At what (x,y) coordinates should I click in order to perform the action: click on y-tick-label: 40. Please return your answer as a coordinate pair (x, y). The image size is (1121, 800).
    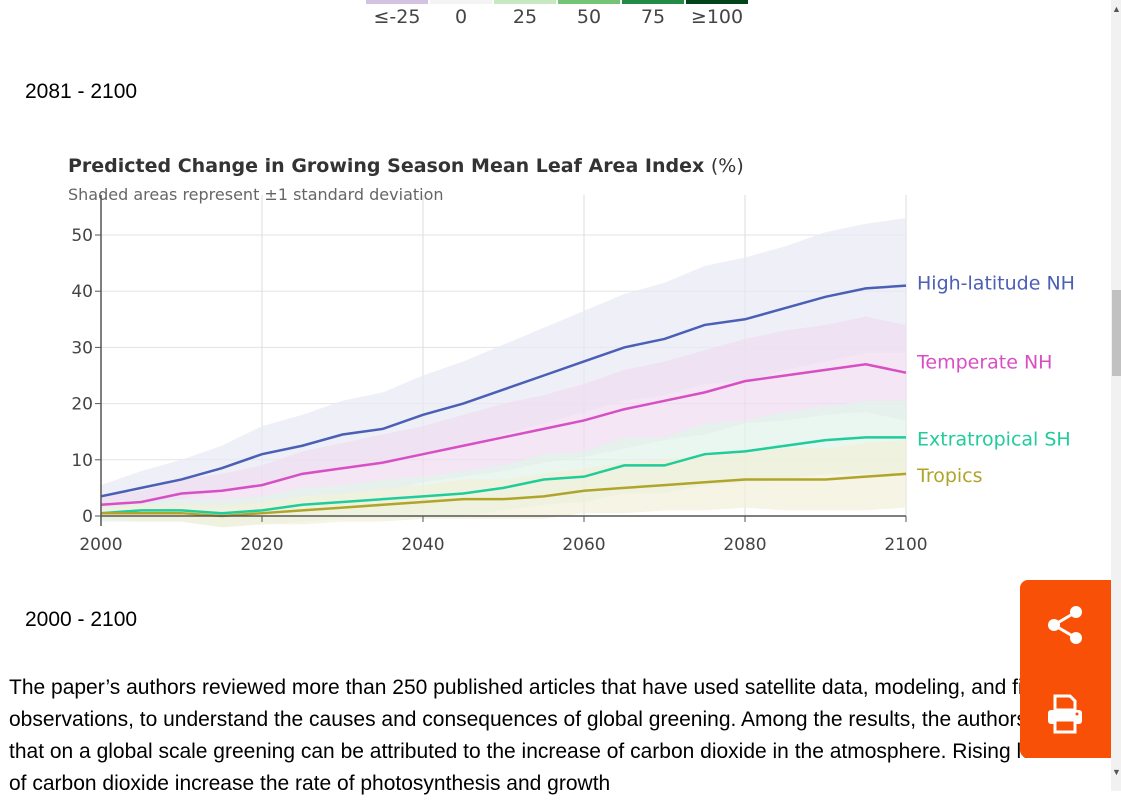
    Looking at the image, I should click on (82, 292).